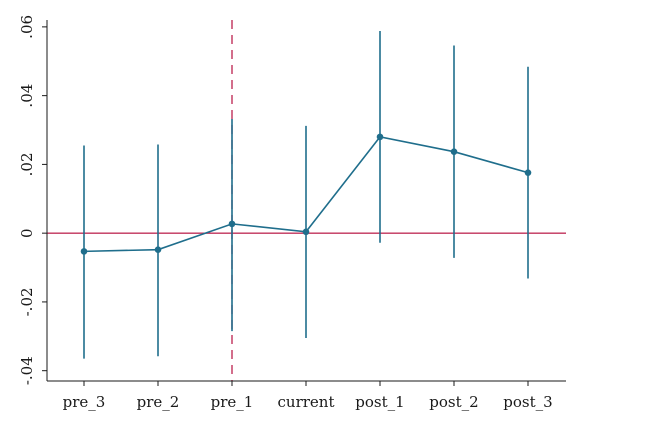 Image resolution: width=650 pixels, height=424 pixels. What do you see at coordinates (27, 233) in the screenshot?
I see `y-tick-label: 0` at bounding box center [27, 233].